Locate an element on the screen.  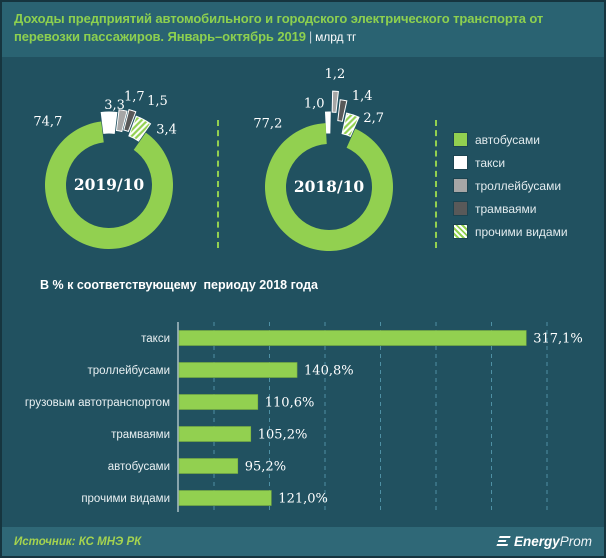
donut-value-label: 1,2 is located at coordinates (335, 74).